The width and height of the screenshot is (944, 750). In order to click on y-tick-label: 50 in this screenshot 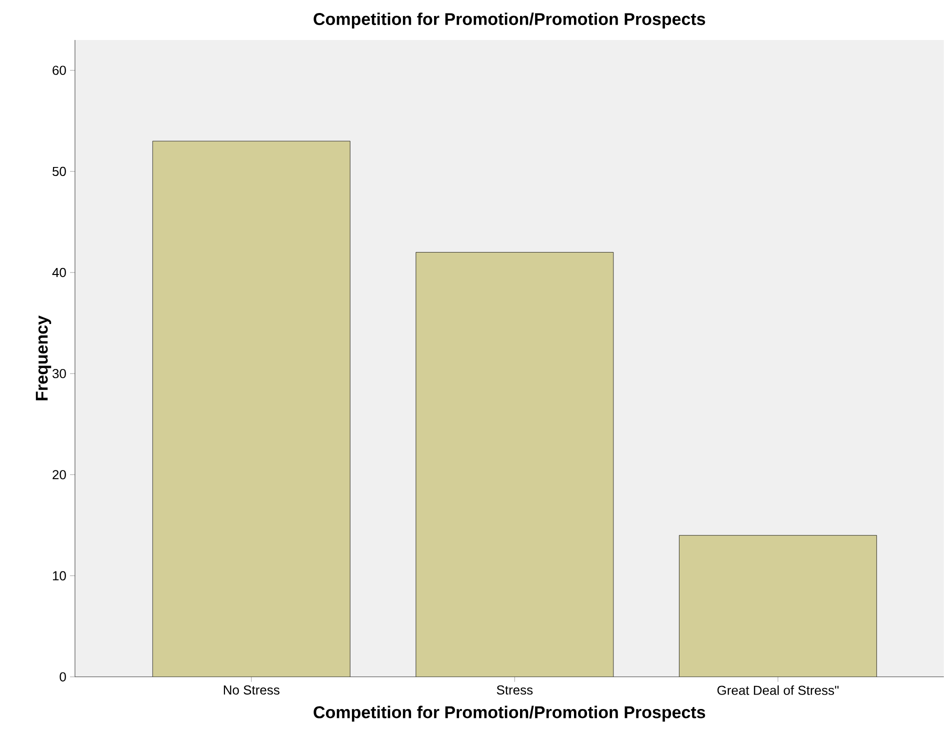, I will do `click(59, 171)`.